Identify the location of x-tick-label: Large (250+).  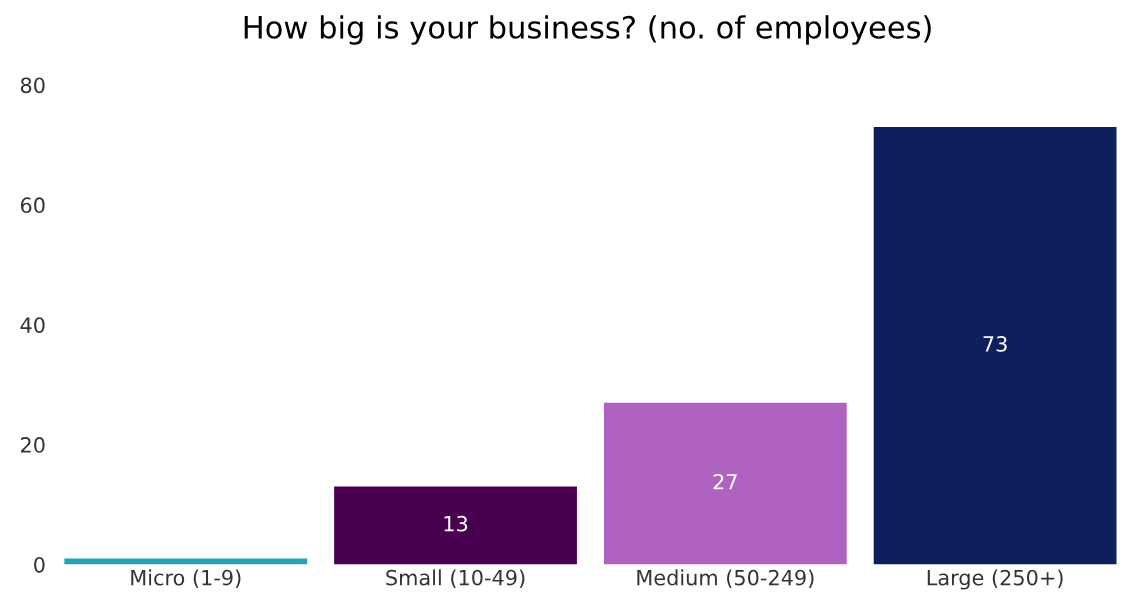
(995, 579).